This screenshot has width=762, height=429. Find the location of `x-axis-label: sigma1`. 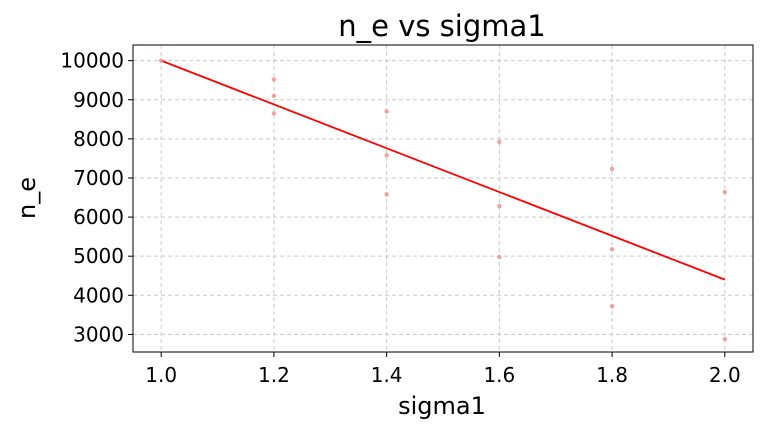

x-axis-label: sigma1 is located at coordinates (442, 406).